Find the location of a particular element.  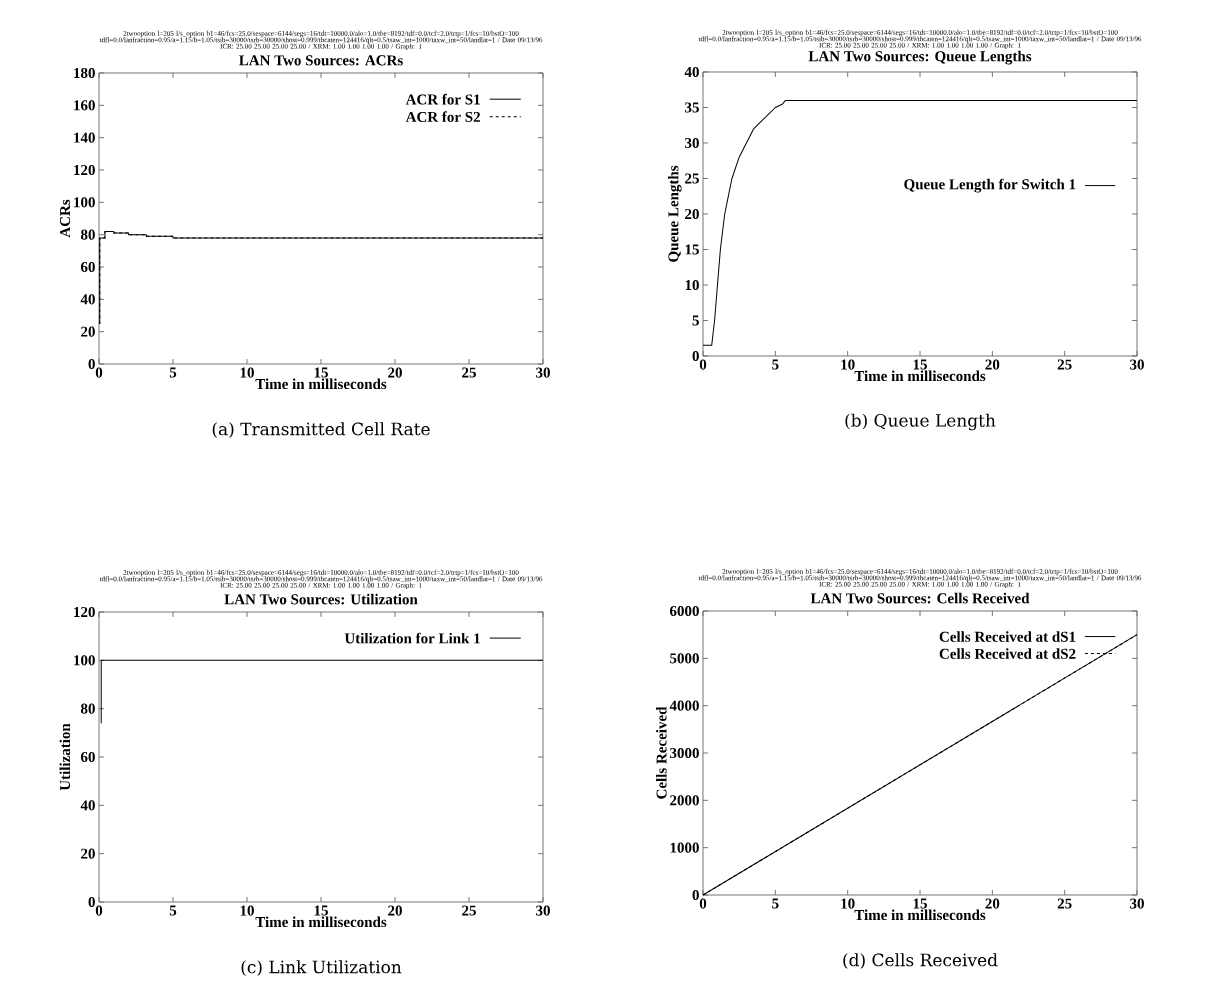

y-tick-label: 10 is located at coordinates (692, 285).